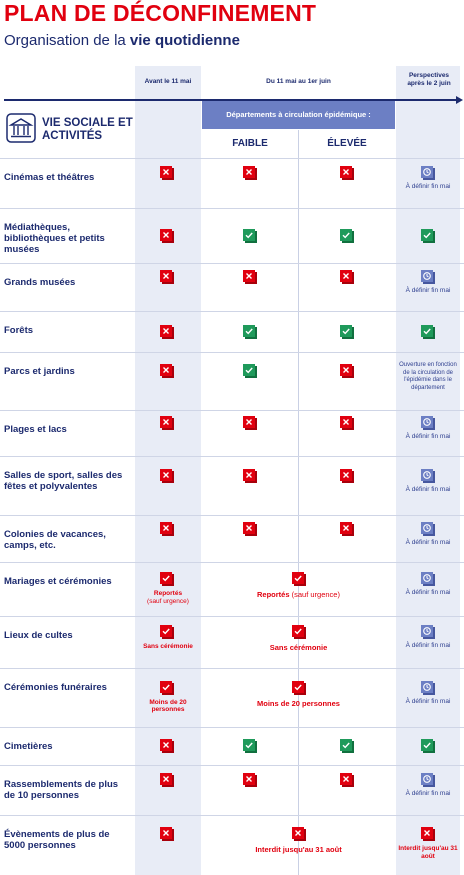  I want to click on header-before: Avant le 11 mai, so click(168, 81).